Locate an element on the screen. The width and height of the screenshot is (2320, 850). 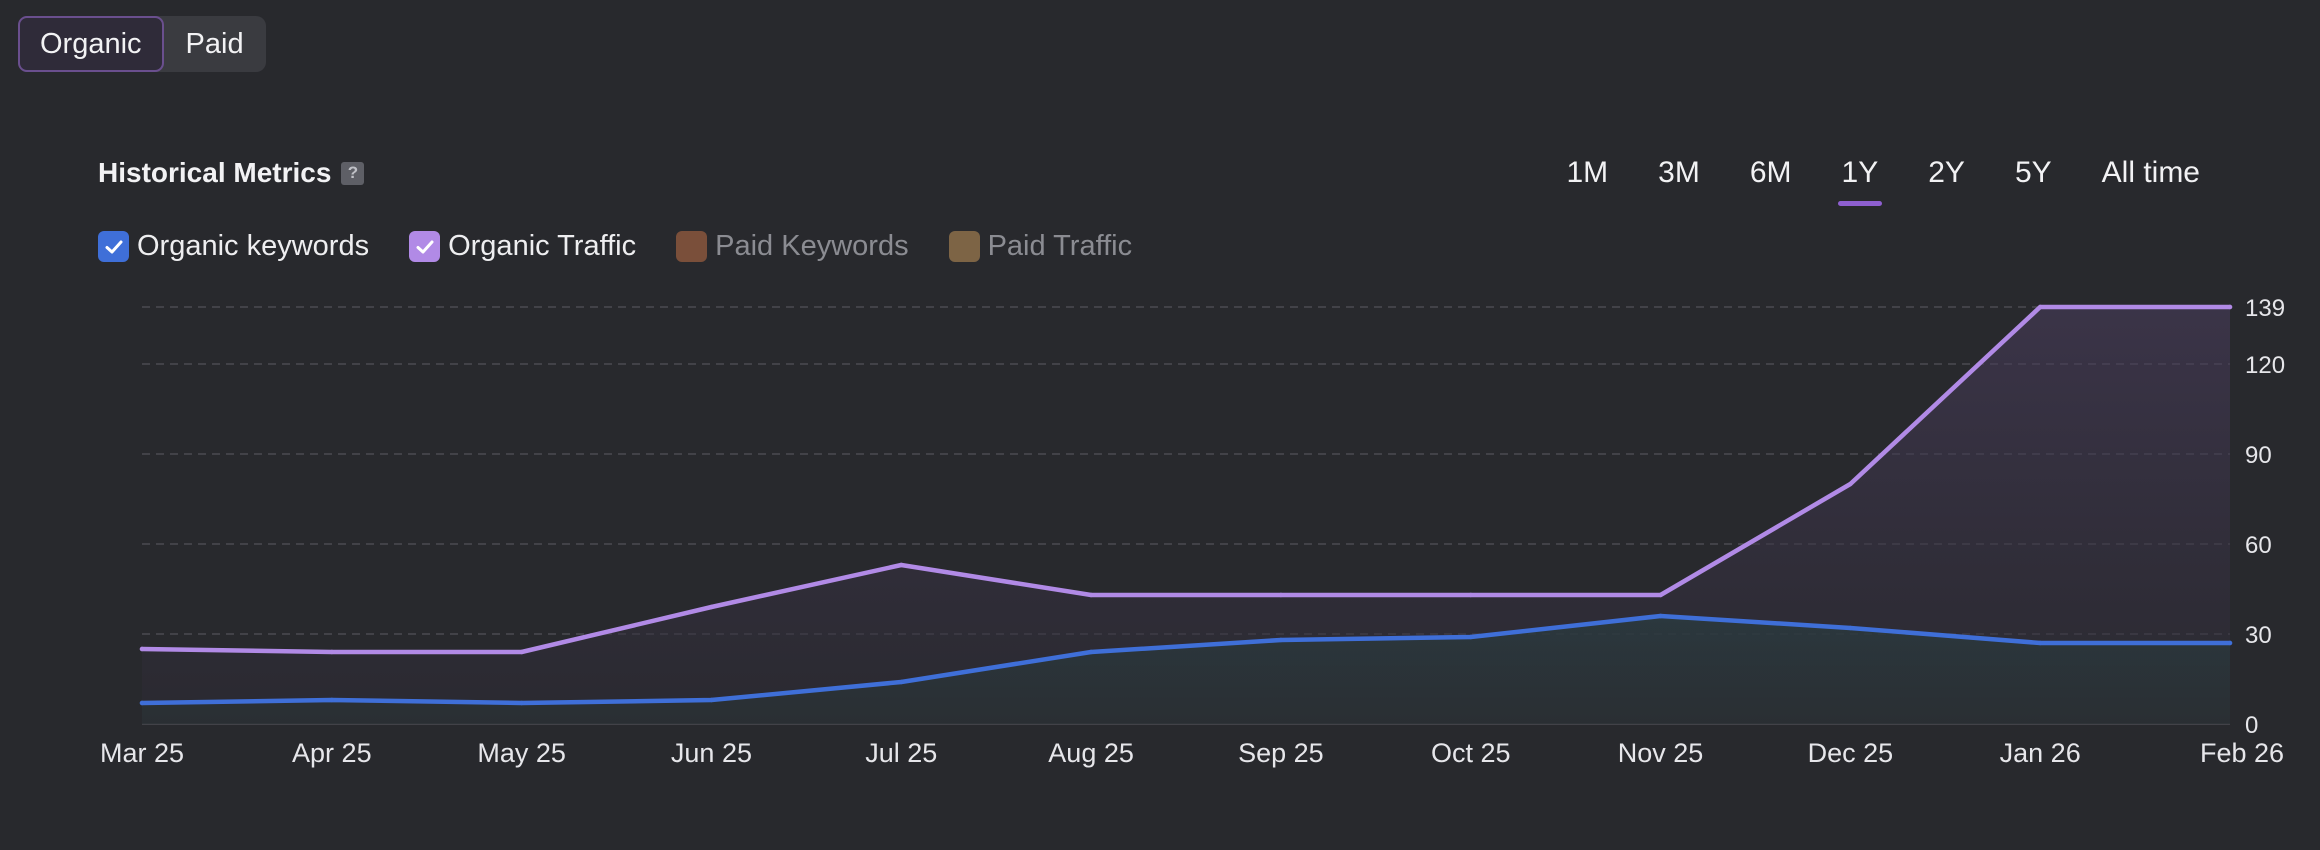
y-tick-label: 0 is located at coordinates (2251, 725).